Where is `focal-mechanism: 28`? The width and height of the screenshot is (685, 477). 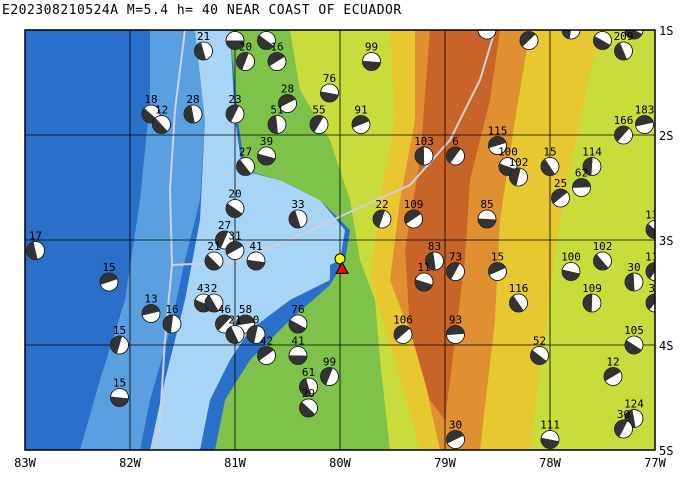 focal-mechanism: 28 is located at coordinates (287, 98).